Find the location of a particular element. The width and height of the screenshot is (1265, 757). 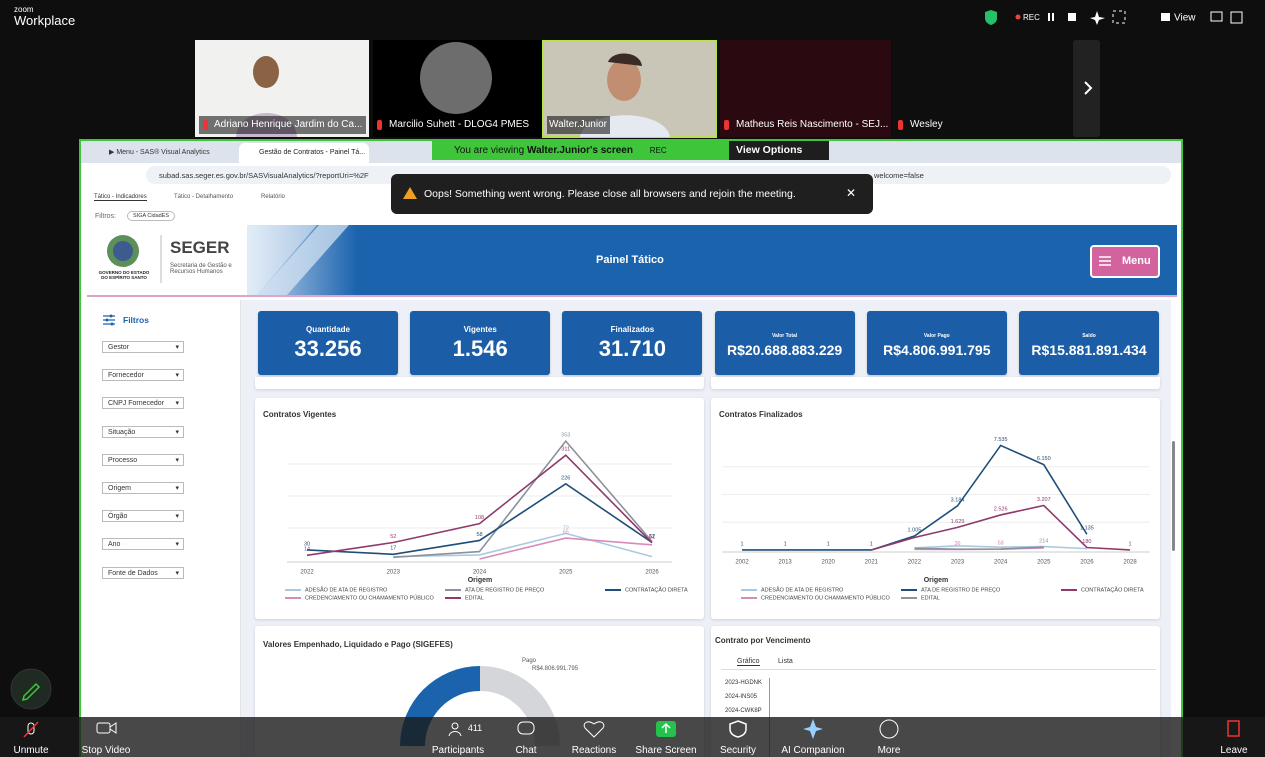

person is located at coordinates (624, 80).